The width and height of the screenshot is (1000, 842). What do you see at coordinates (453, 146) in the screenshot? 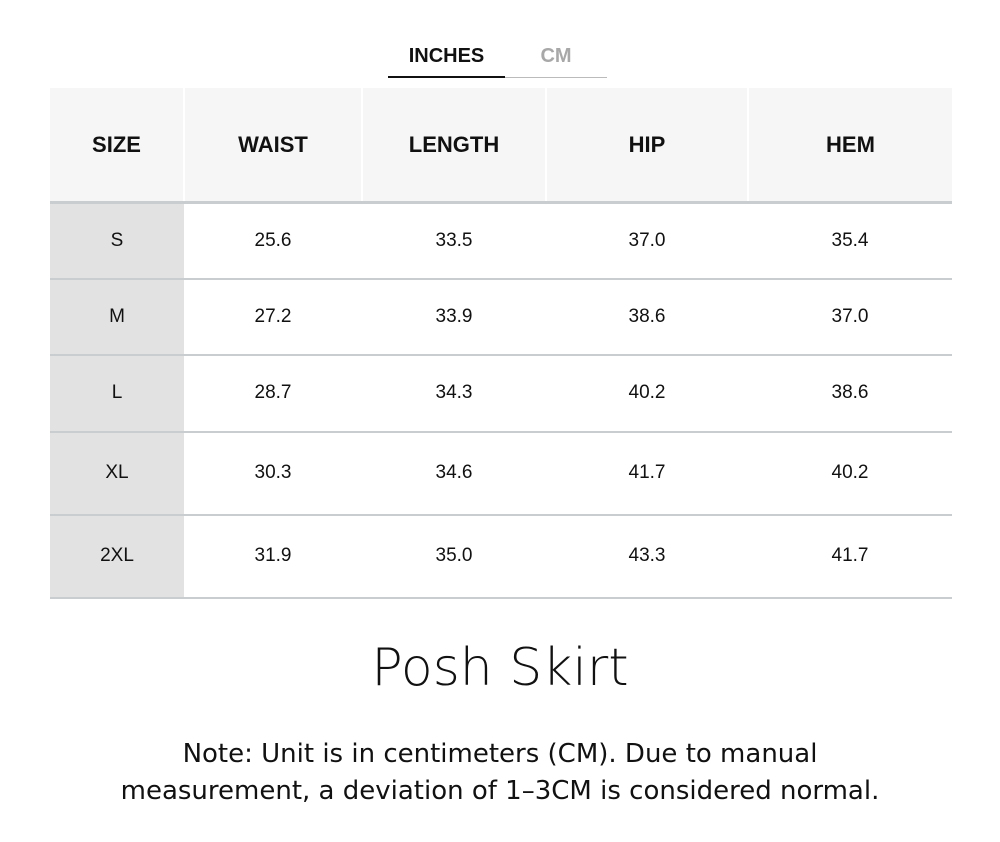
I see `header-length: LENGTH` at bounding box center [453, 146].